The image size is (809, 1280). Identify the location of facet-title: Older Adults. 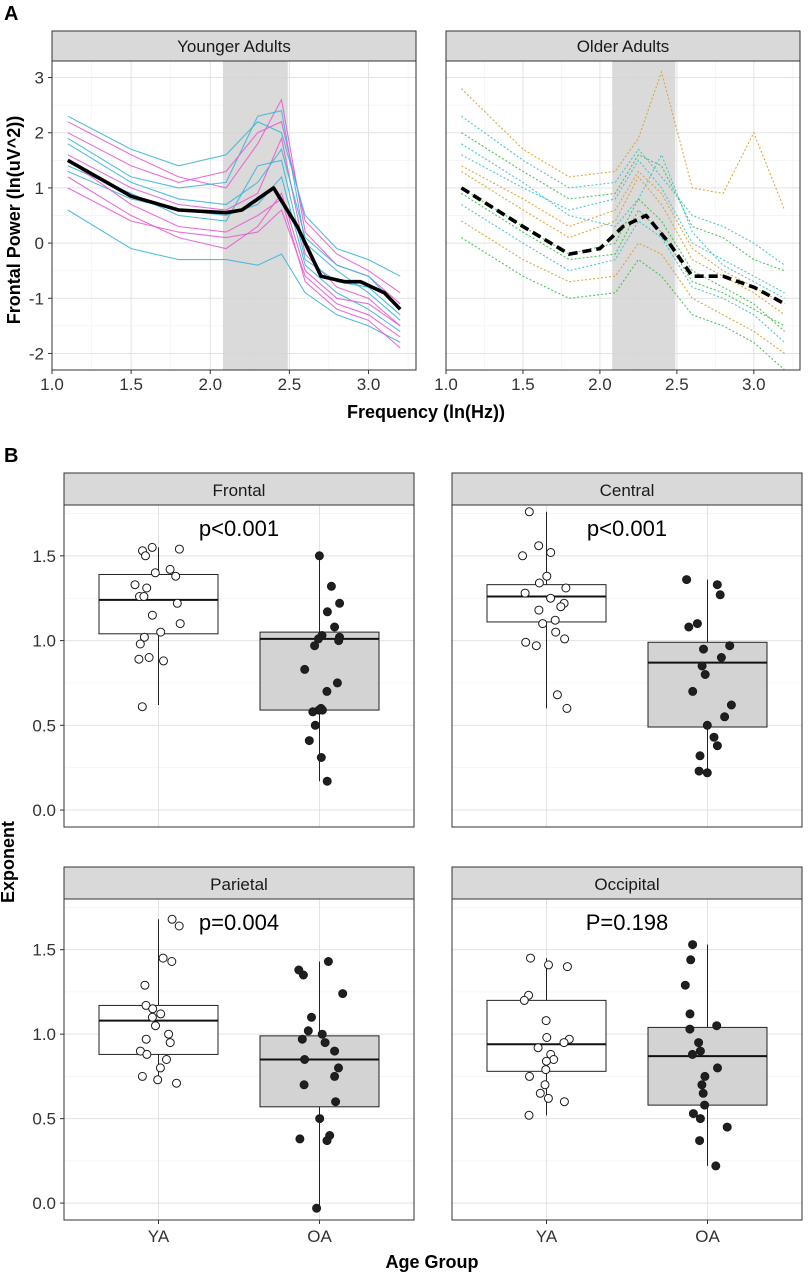
(623, 46).